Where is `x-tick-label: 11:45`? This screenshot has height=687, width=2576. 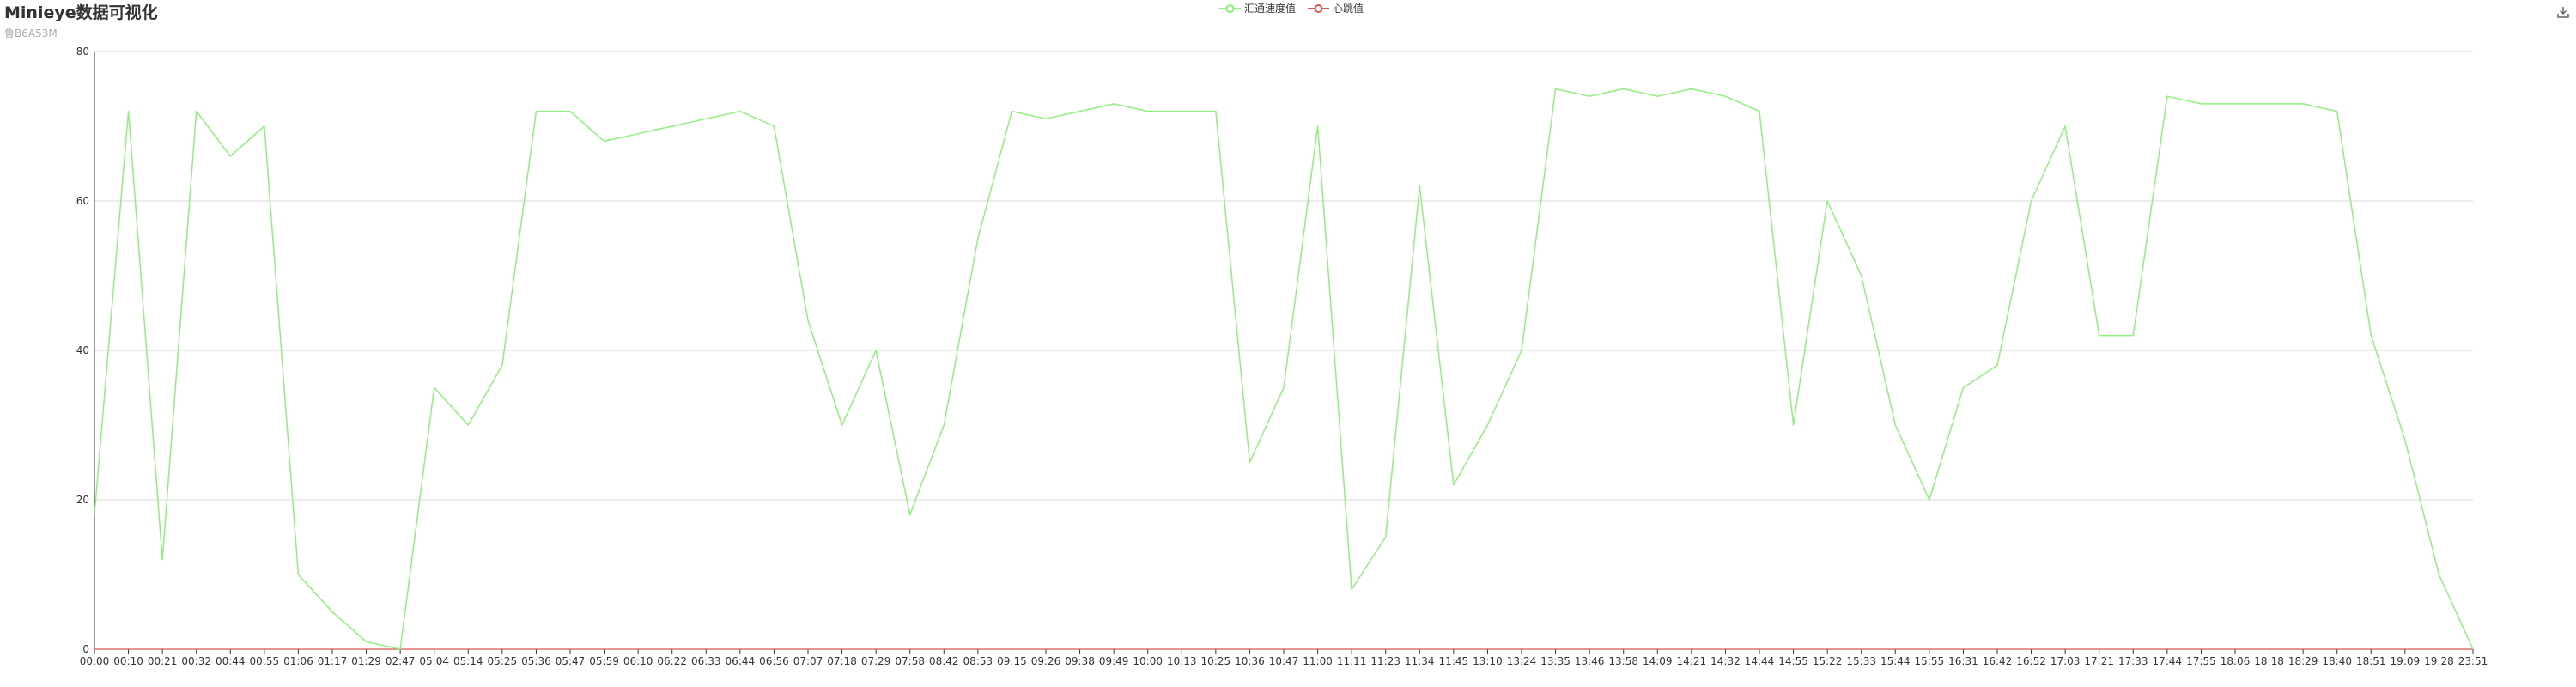
x-tick-label: 11:45 is located at coordinates (1454, 661).